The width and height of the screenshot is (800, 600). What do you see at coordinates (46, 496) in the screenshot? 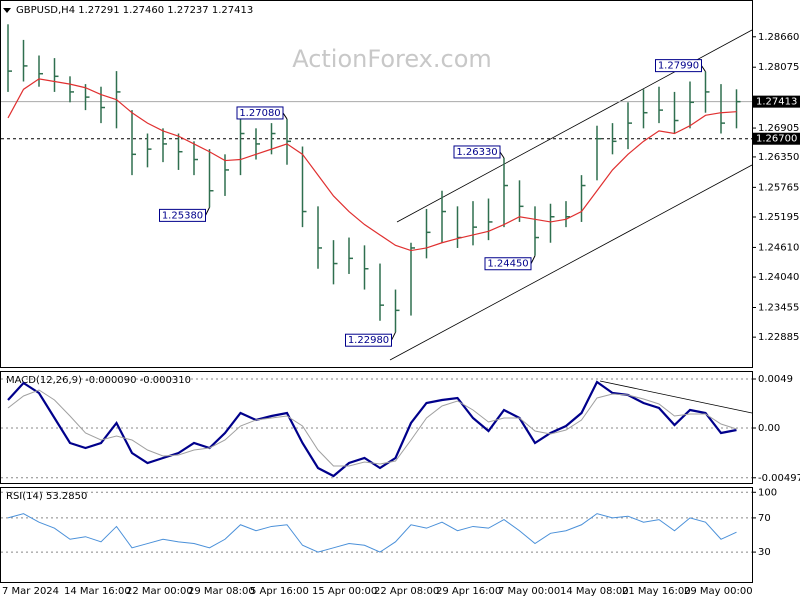
I see `rsi-title: RSI(14) 53.2850` at bounding box center [46, 496].